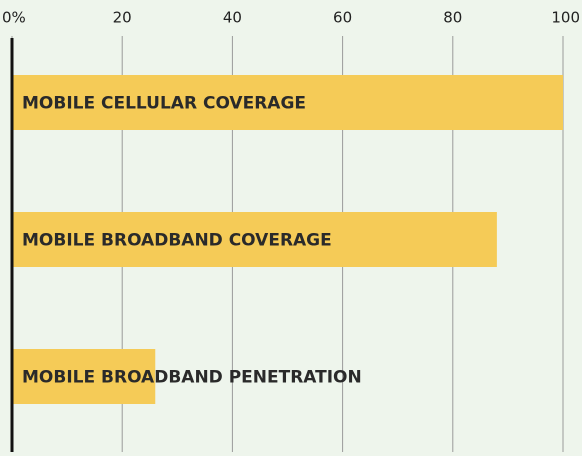 The width and height of the screenshot is (582, 456). I want to click on bar-label: MOBILE BROADBAND COVERAGE, so click(177, 241).